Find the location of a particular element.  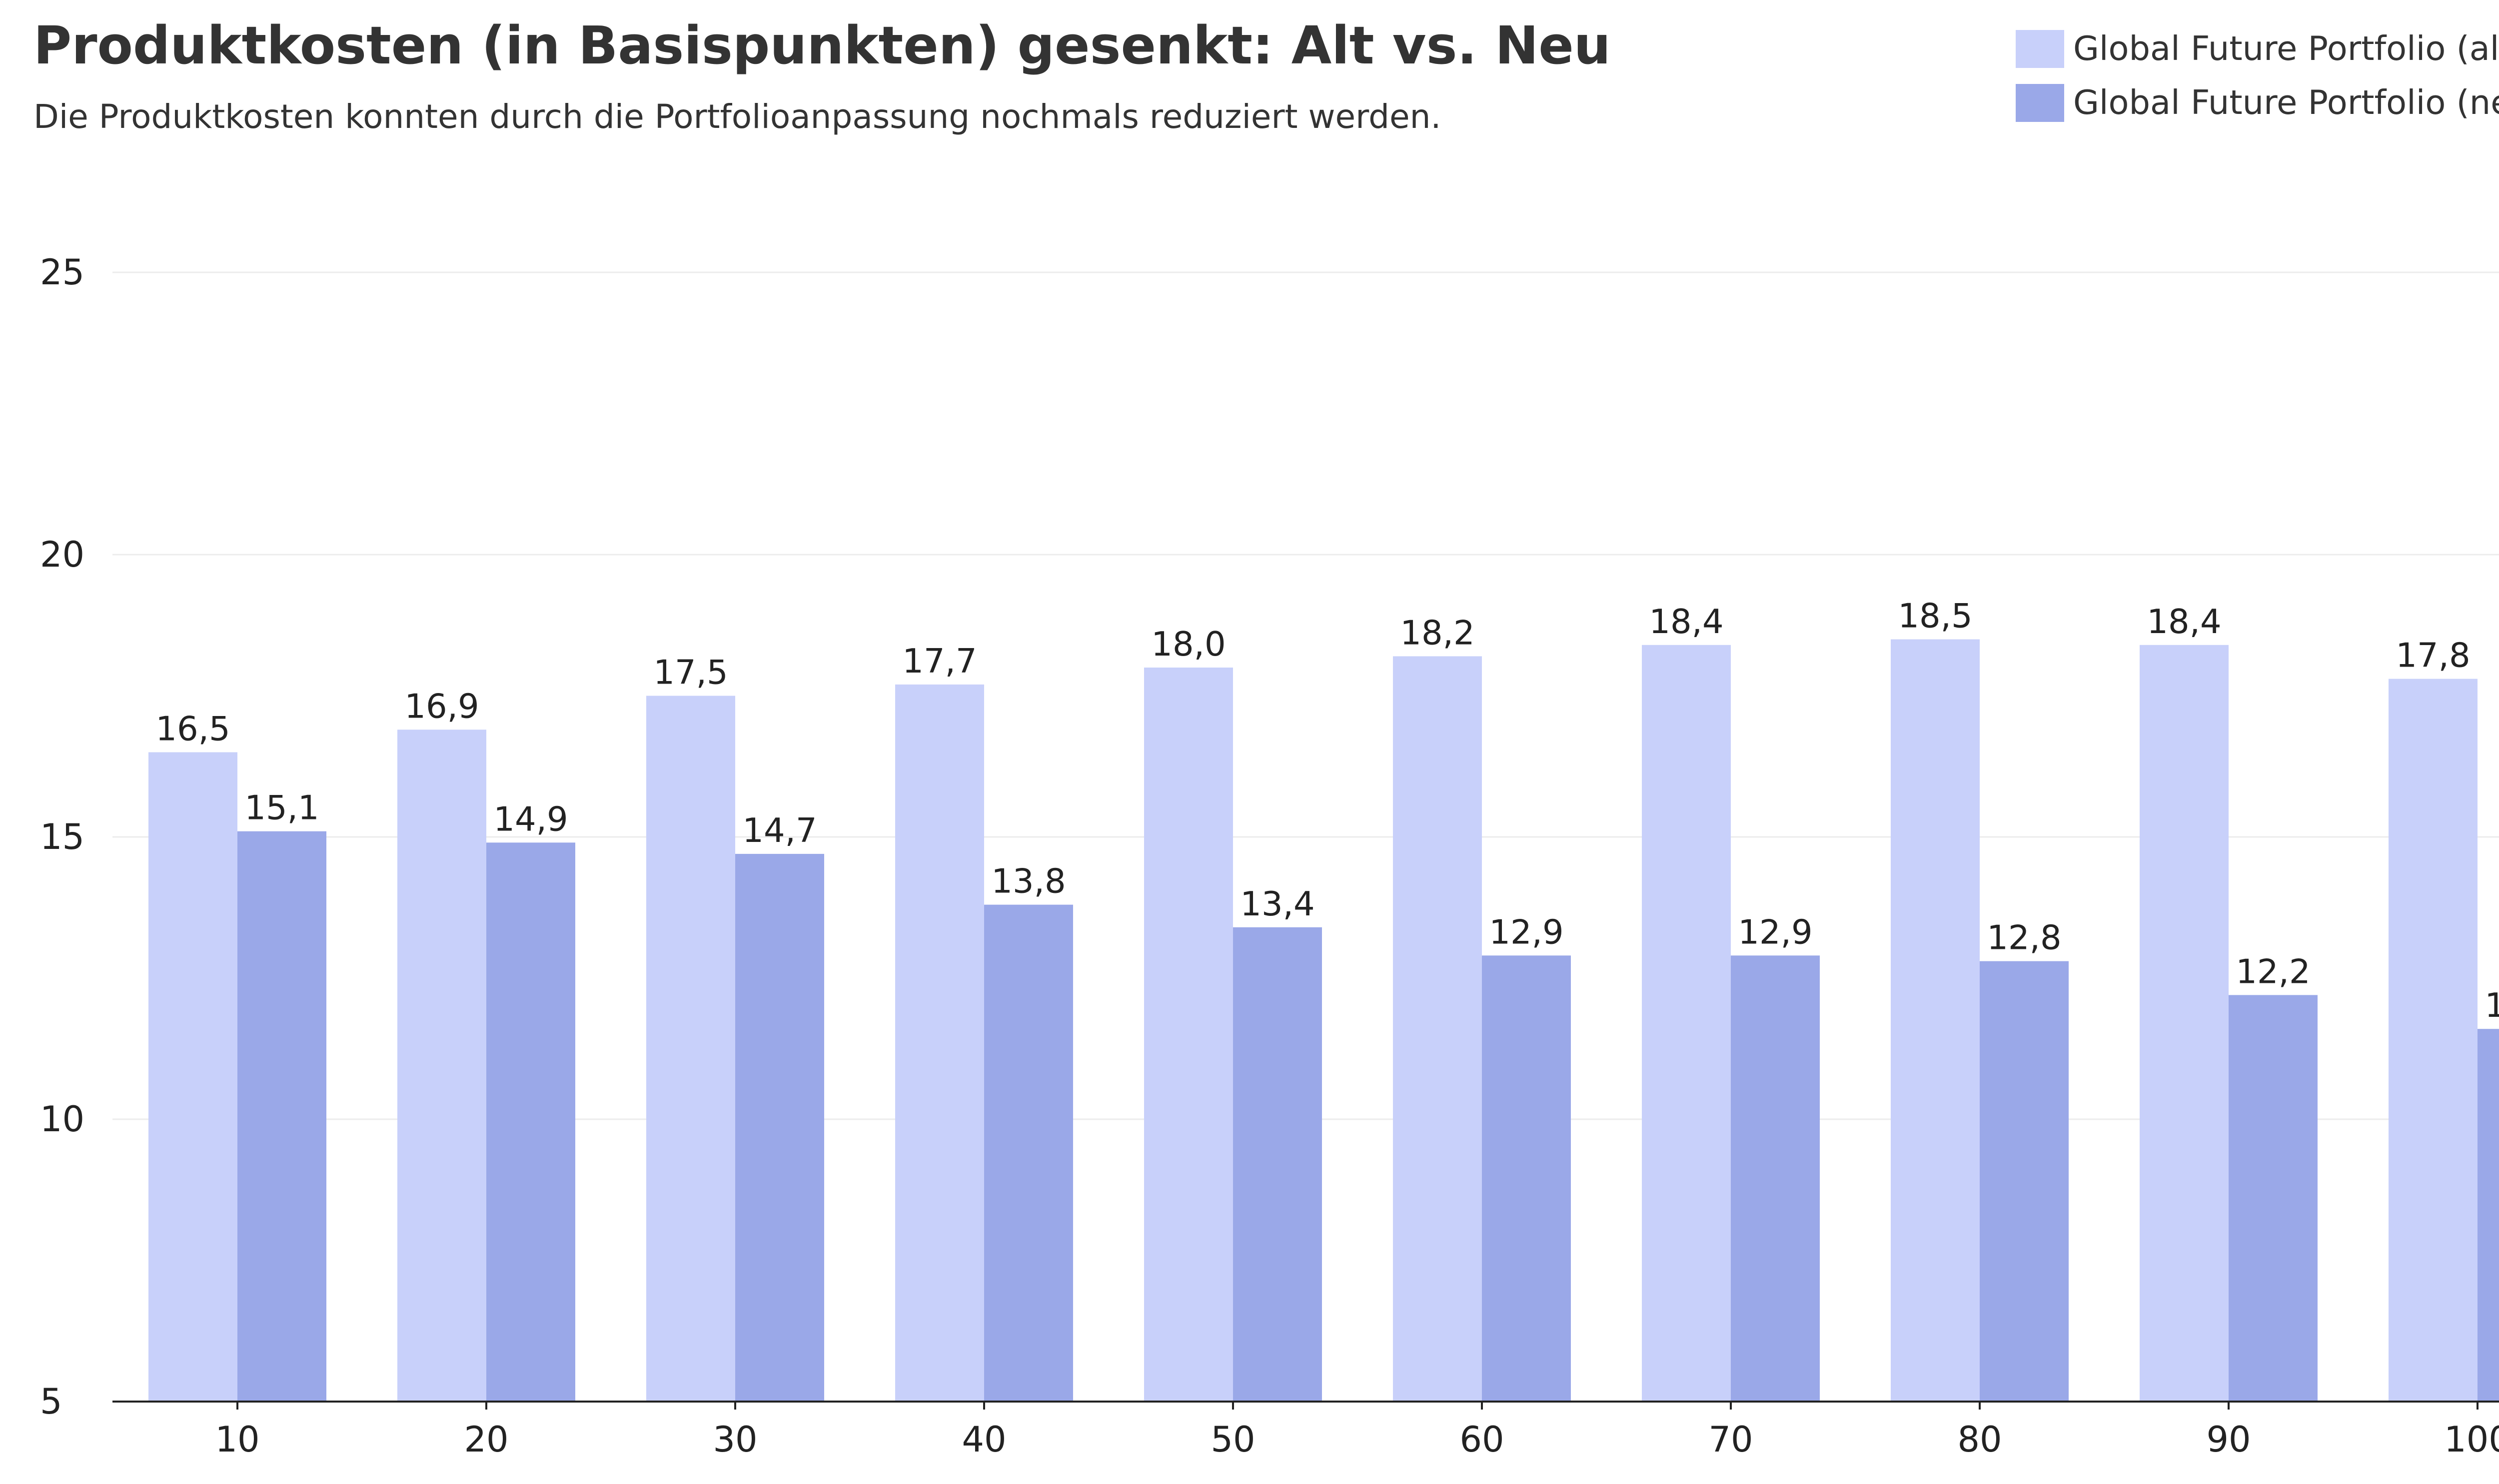

x-tick-label: 60 is located at coordinates (1481, 1439).